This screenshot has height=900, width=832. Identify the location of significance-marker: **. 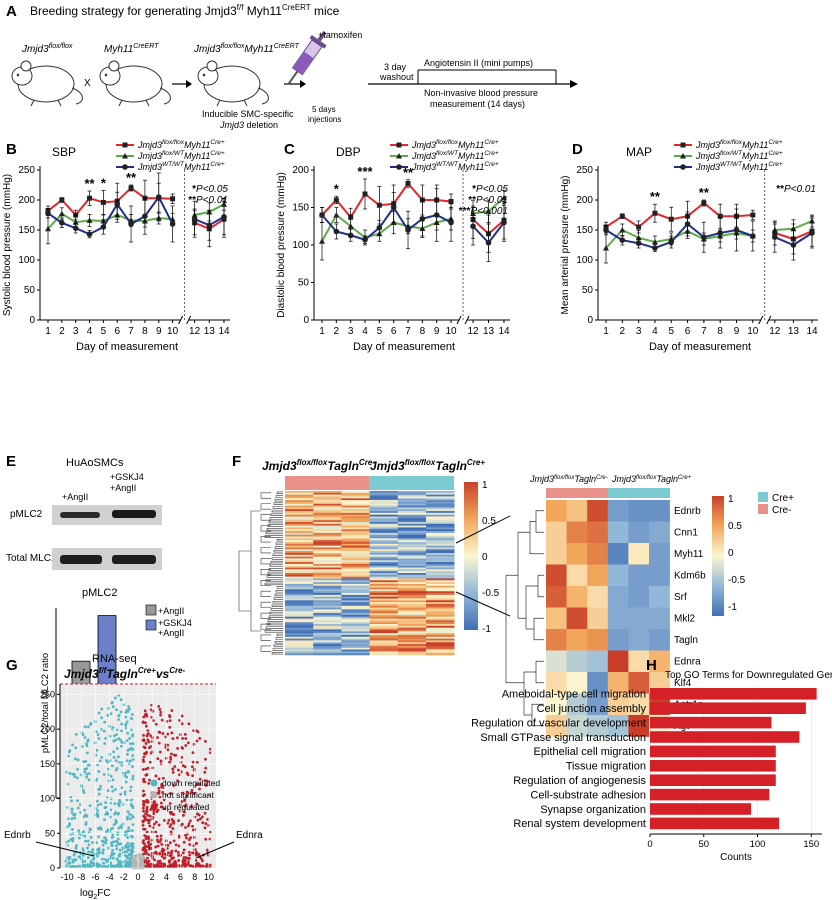
(408, 172).